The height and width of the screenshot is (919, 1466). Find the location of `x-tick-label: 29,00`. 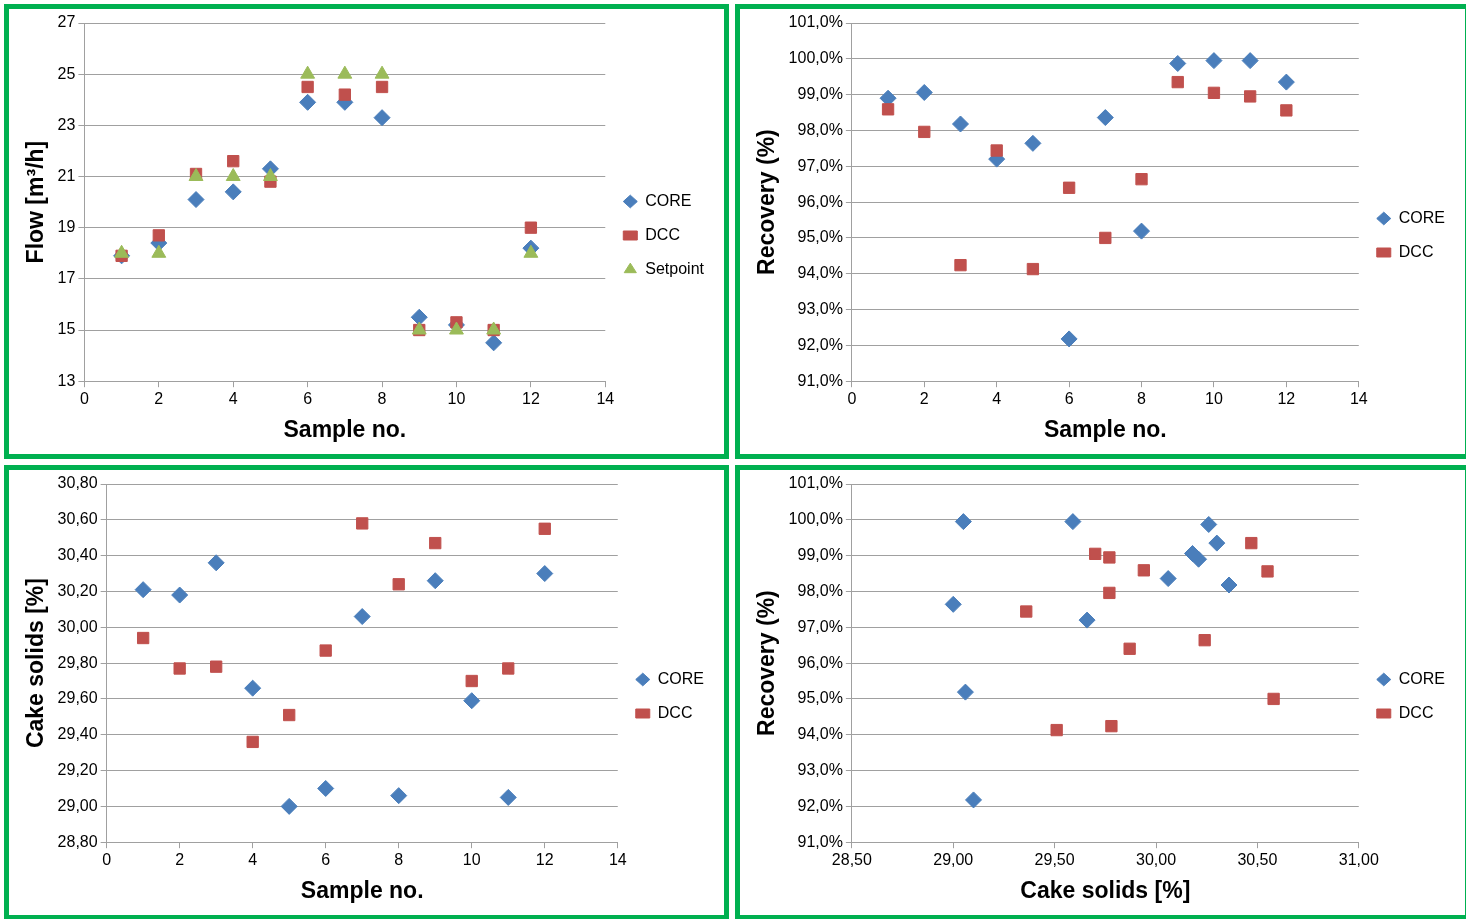

x-tick-label: 29,00 is located at coordinates (953, 860).